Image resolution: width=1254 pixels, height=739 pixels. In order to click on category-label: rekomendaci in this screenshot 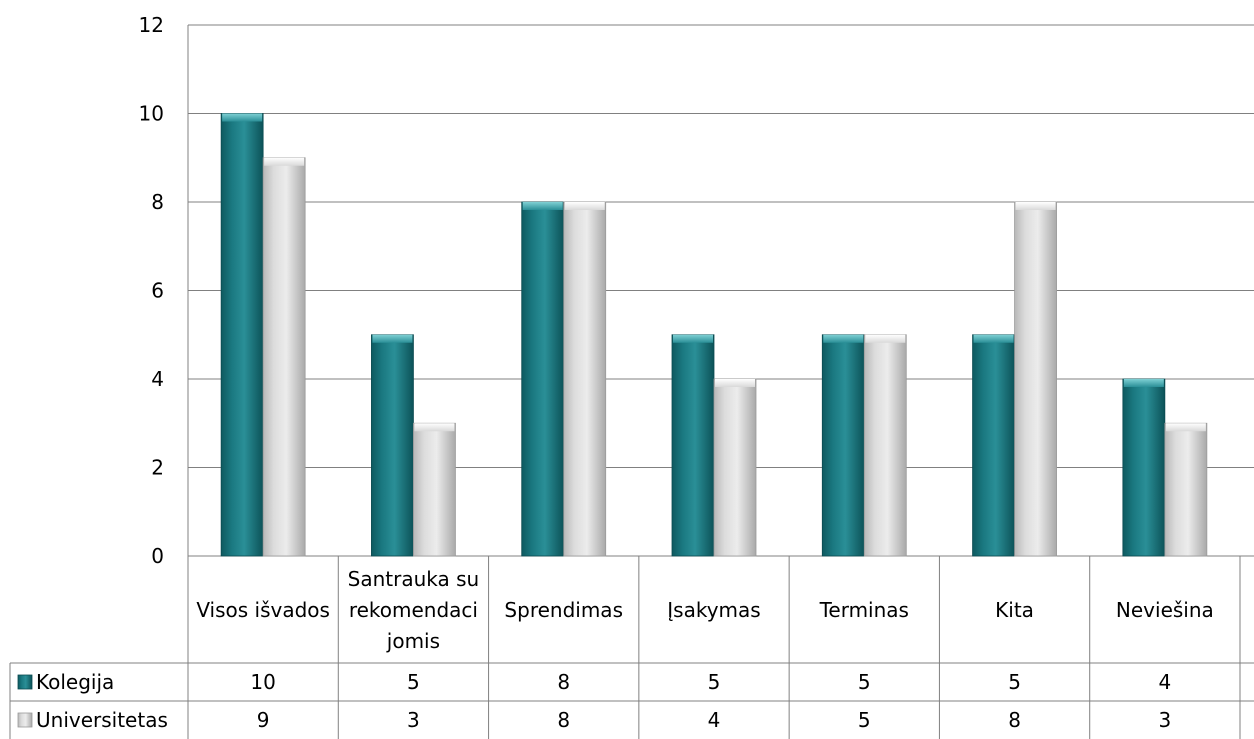, I will do `click(413, 610)`.